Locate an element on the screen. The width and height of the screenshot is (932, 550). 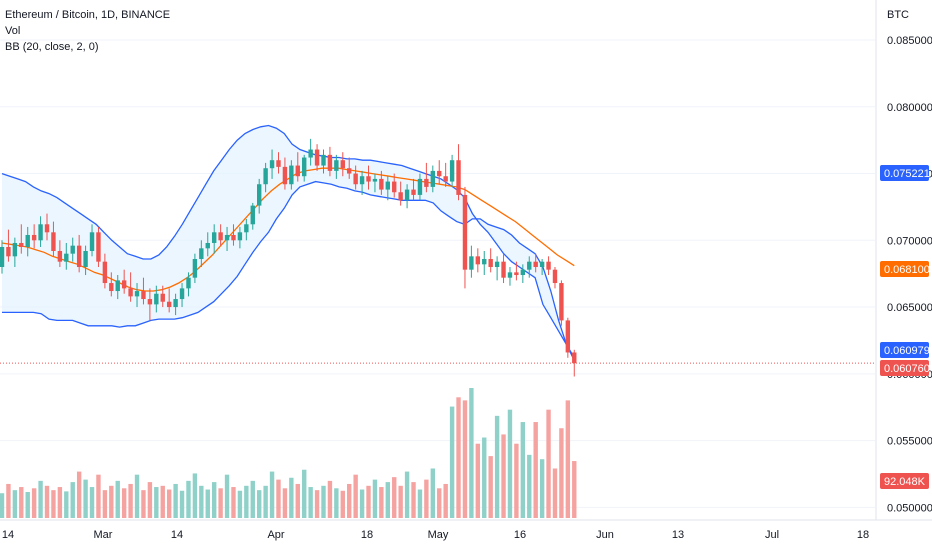
bb-basis-tag: 0.068100 is located at coordinates (905, 269).